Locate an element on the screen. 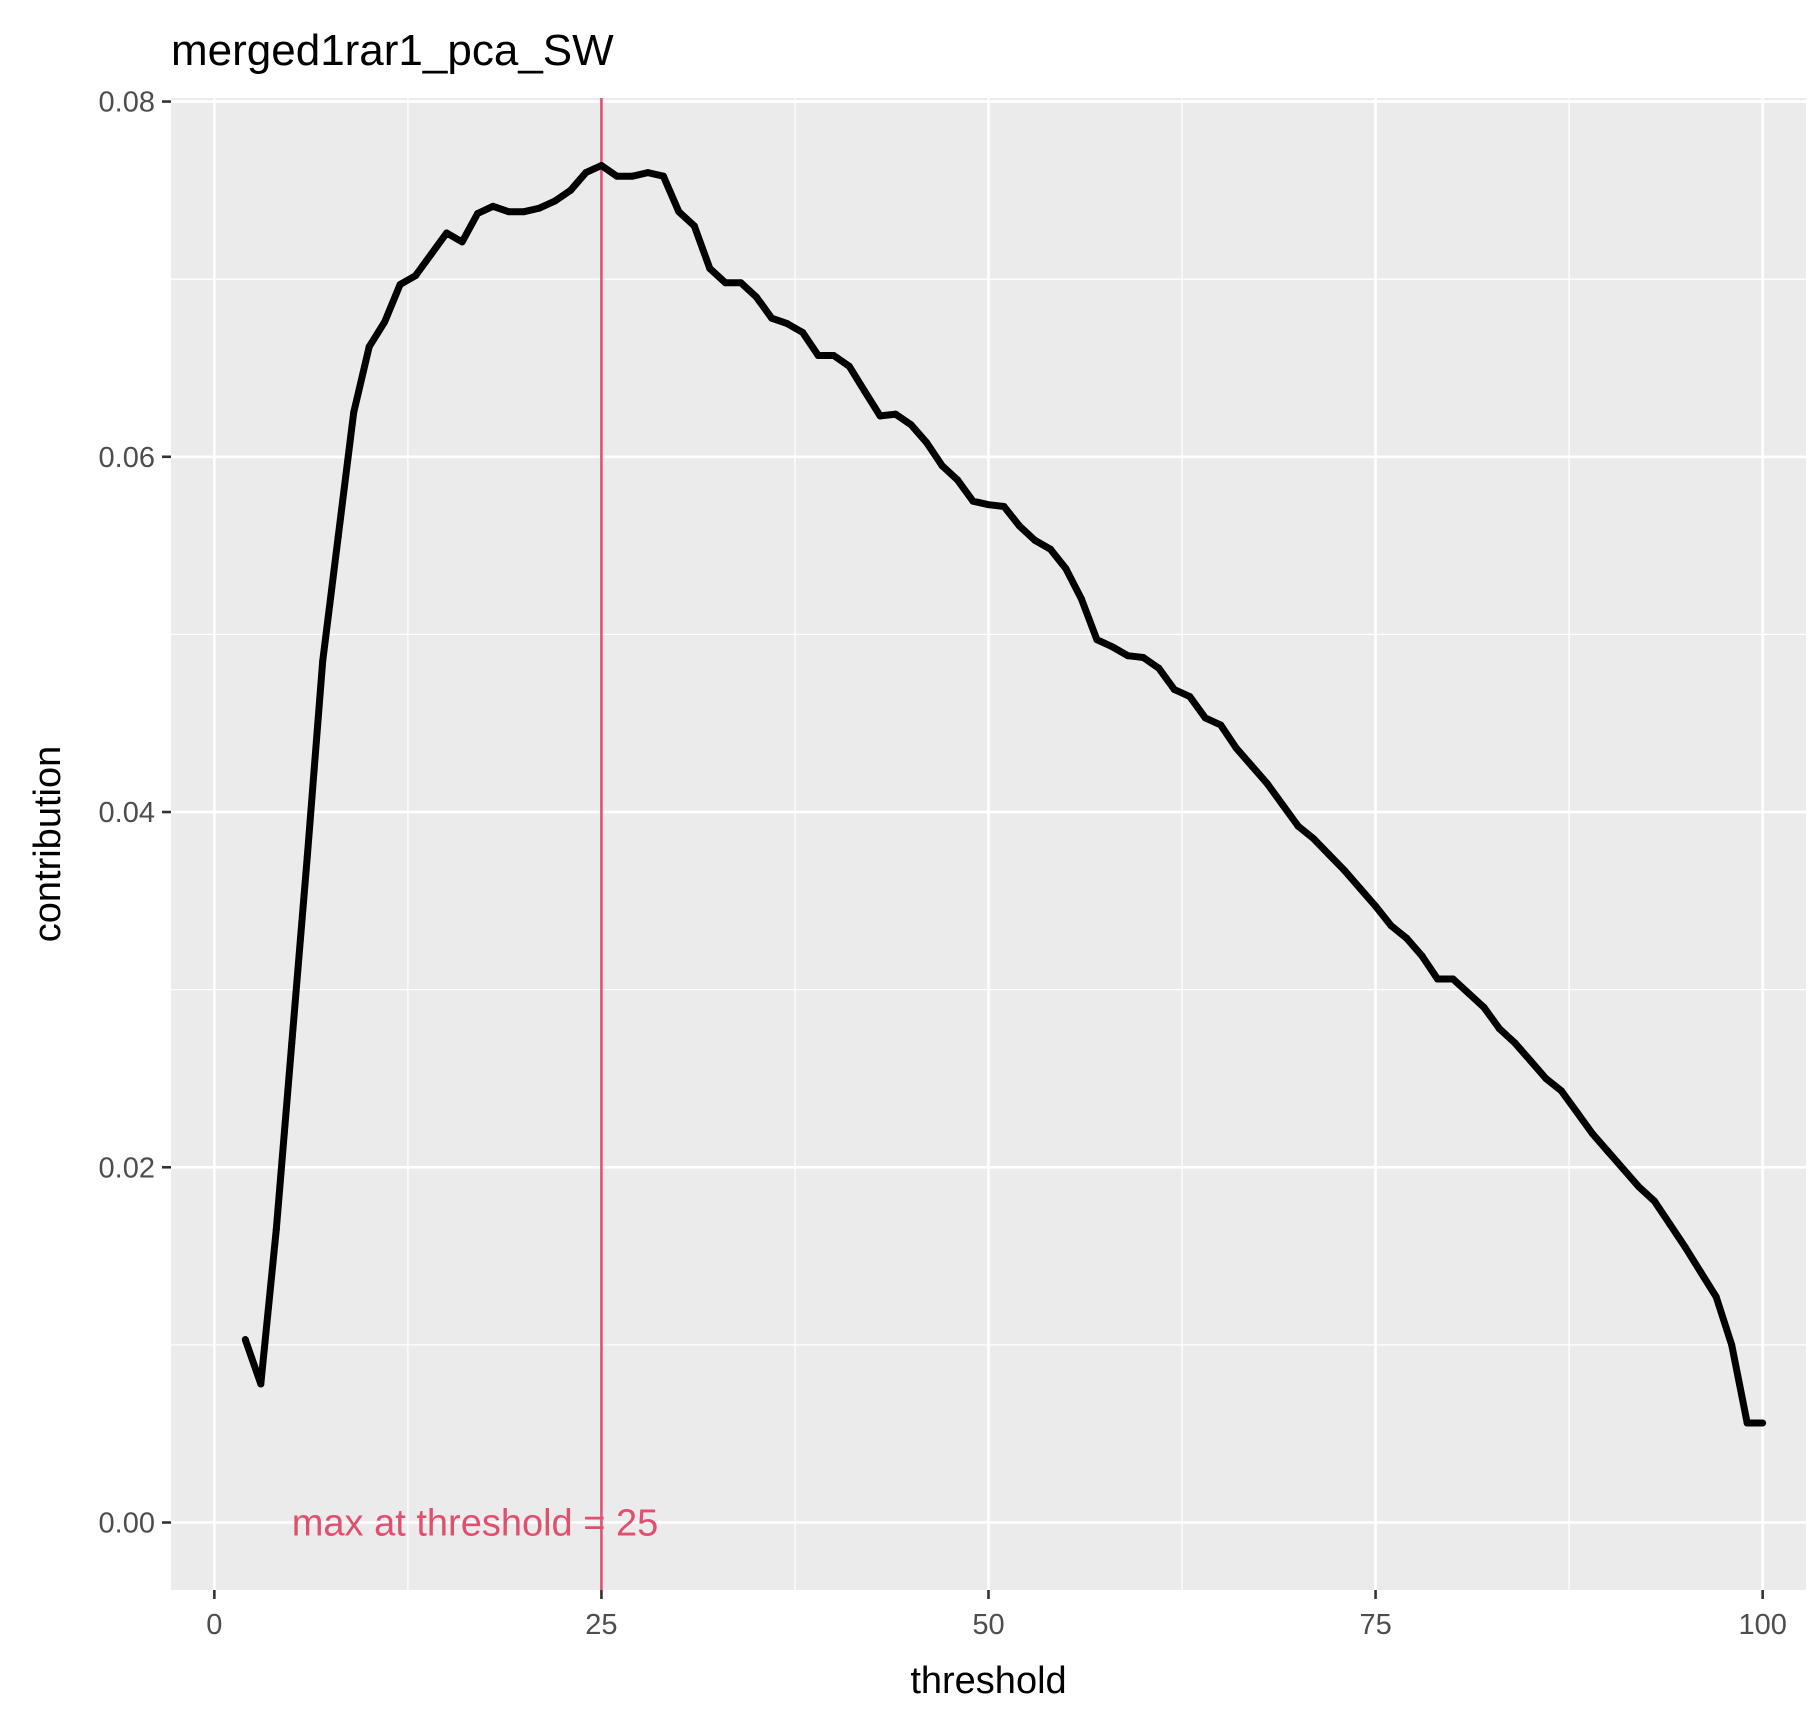 Image resolution: width=1818 pixels, height=1718 pixels. x-tick-label: 100 is located at coordinates (1762, 1625).